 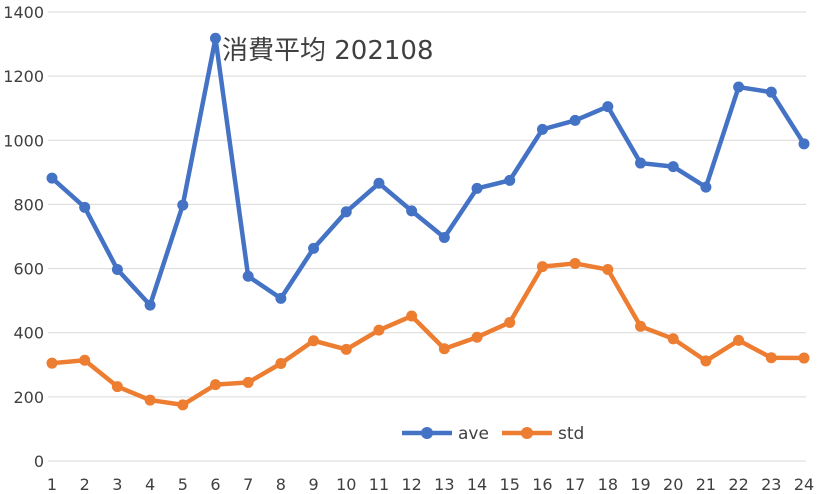 What do you see at coordinates (445, 434) in the screenshot?
I see `legend-item-ave: ave` at bounding box center [445, 434].